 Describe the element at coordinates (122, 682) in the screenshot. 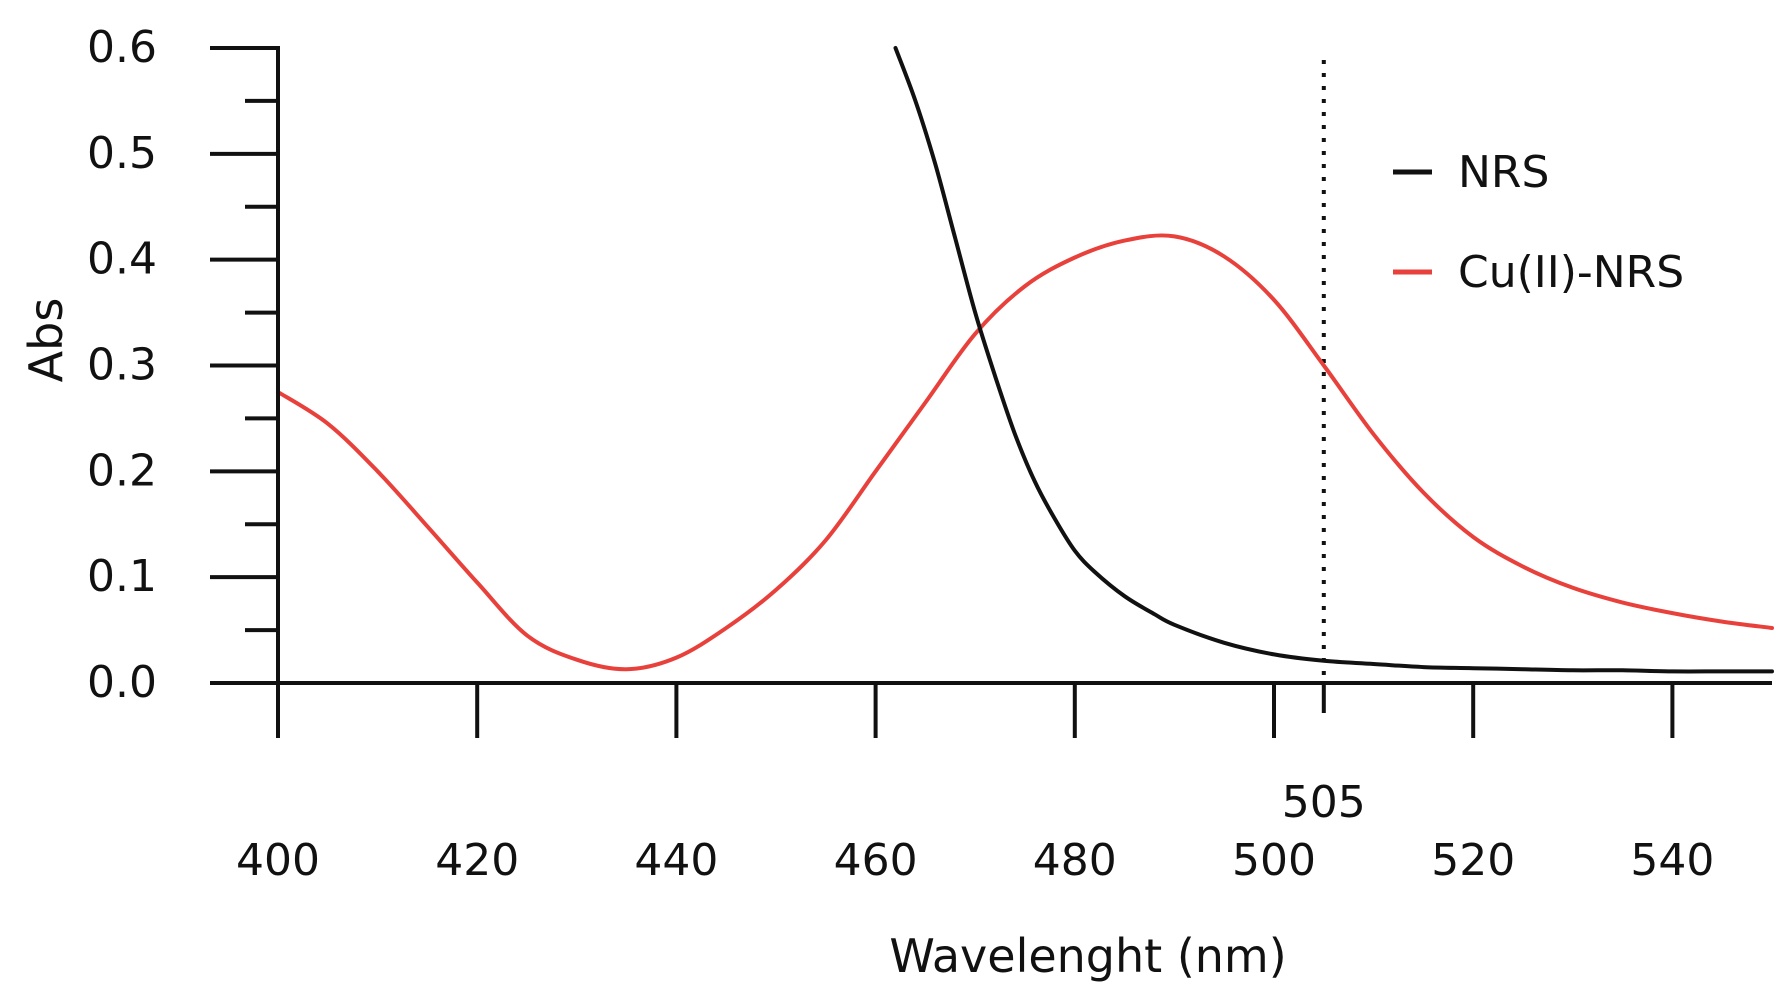

I see `y-tick-label: 0.0` at that location.